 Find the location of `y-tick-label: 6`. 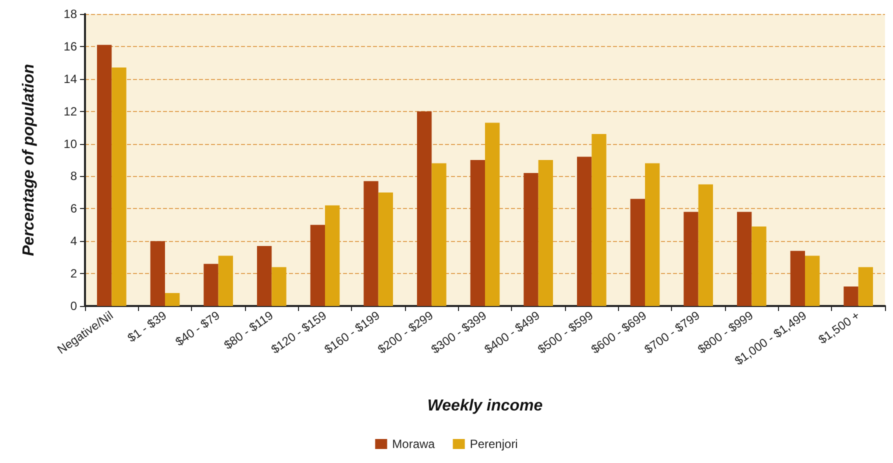

y-tick-label: 6 is located at coordinates (74, 209).